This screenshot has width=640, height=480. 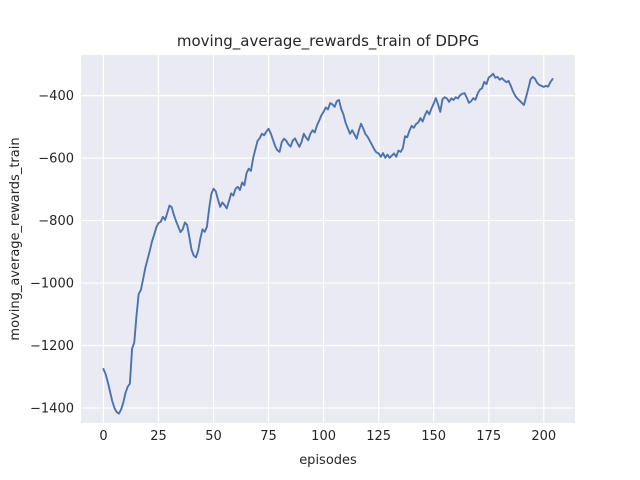 I want to click on x-tick-label: 200, so click(x=543, y=436).